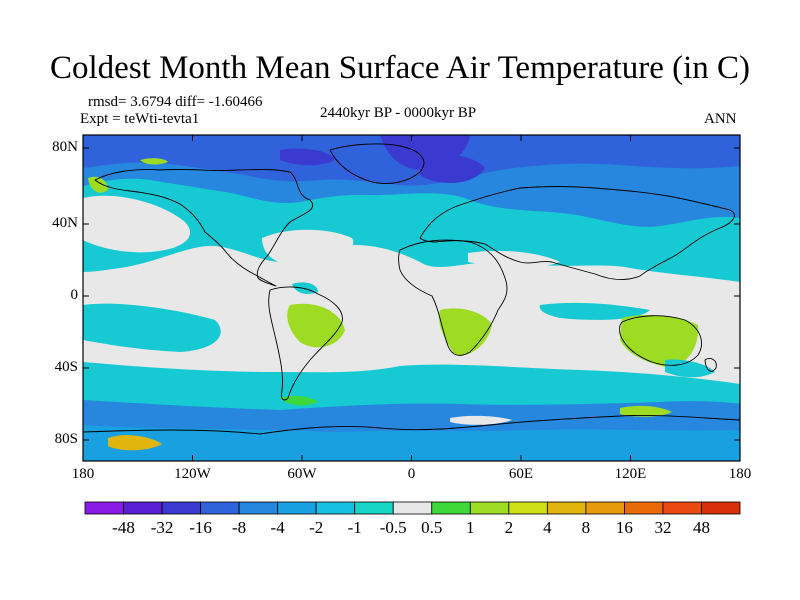 This screenshot has width=800, height=600. Describe the element at coordinates (624, 527) in the screenshot. I see `colorbar-label-13: 16` at that location.